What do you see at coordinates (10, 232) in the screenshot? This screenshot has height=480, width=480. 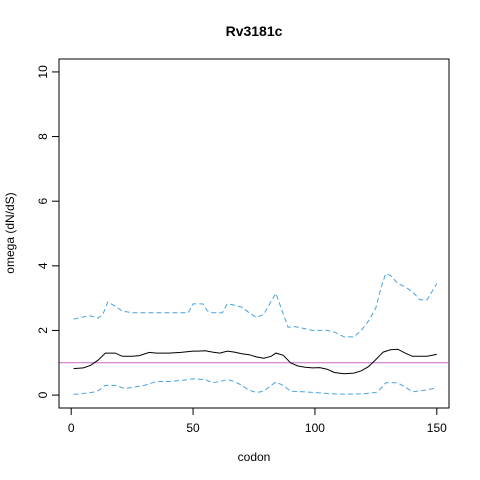 I see `y-axis-label: omega (dN/dS)` at bounding box center [10, 232].